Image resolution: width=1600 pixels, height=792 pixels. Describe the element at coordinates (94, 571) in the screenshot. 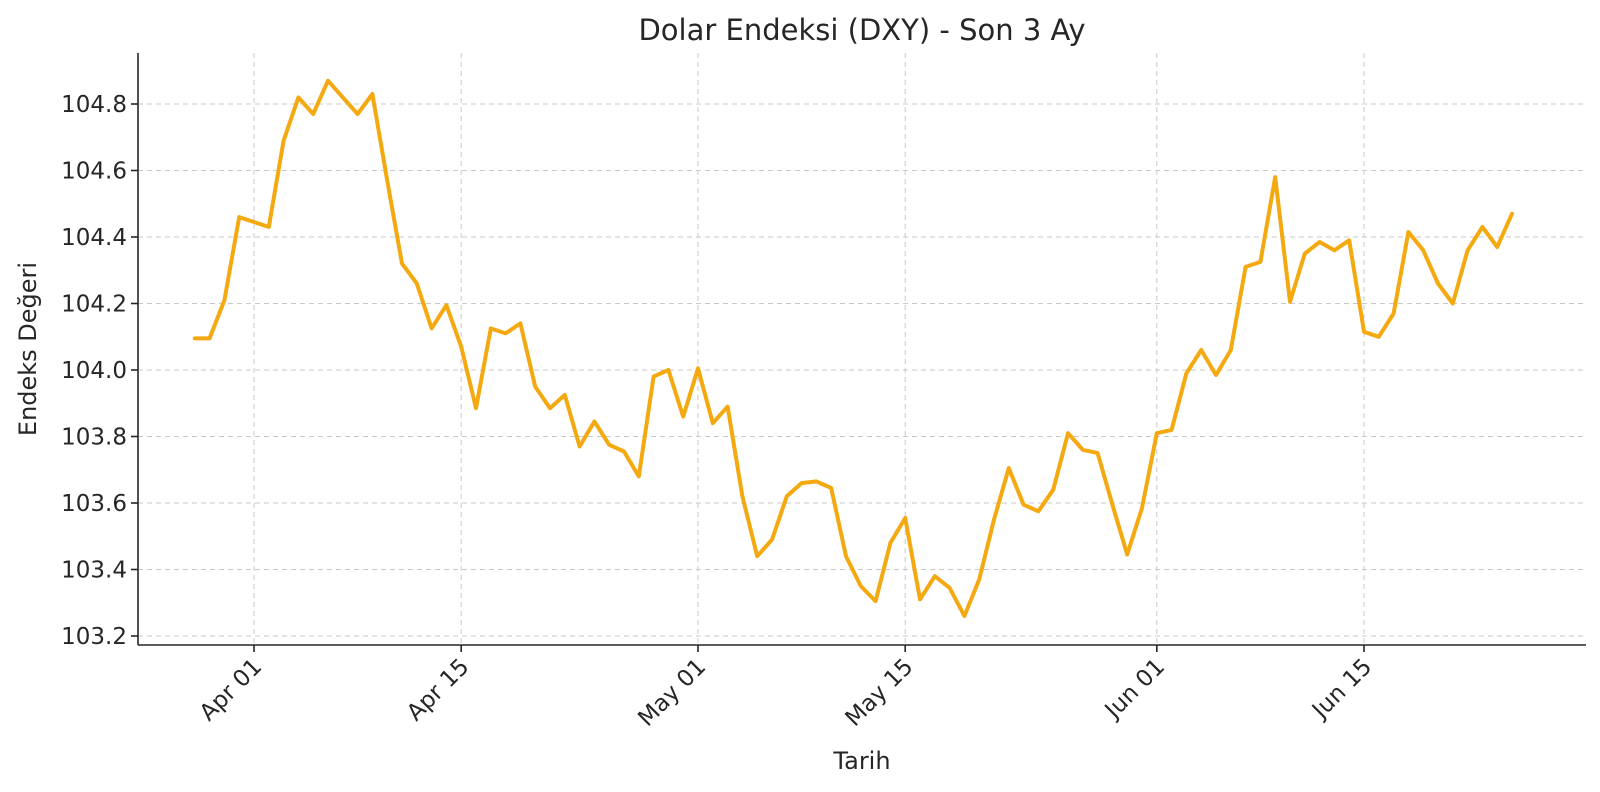

I see `y-tick-label: 103.4` at that location.